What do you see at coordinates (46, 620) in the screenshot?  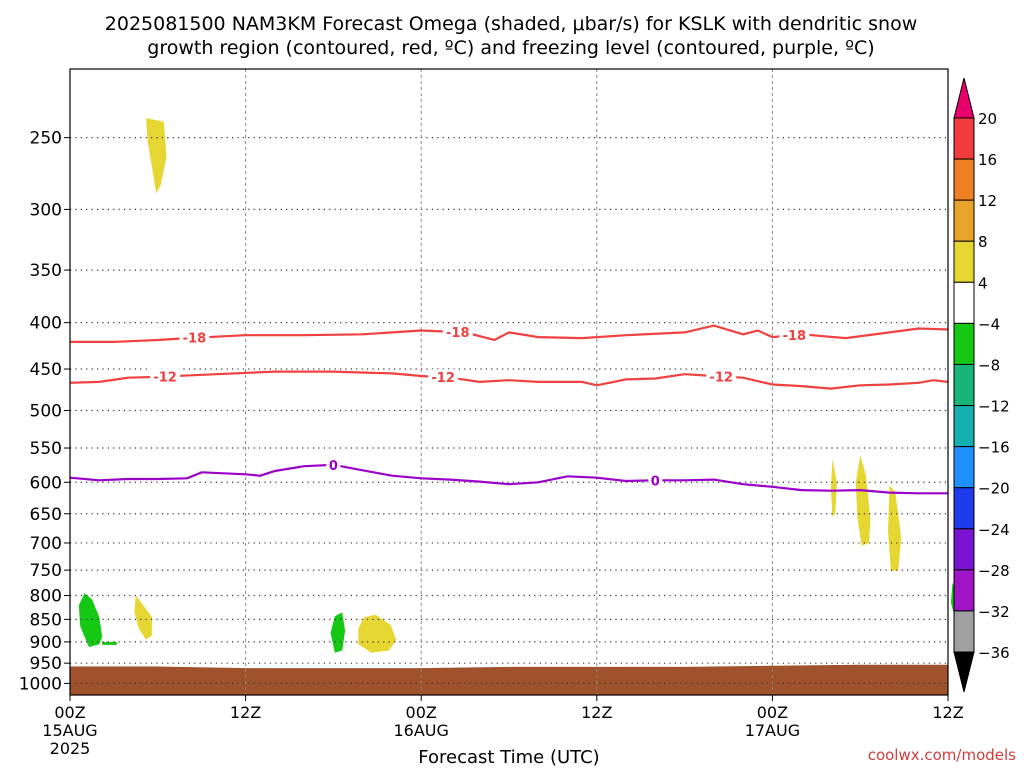 I see `y-tick-label: 850` at bounding box center [46, 620].